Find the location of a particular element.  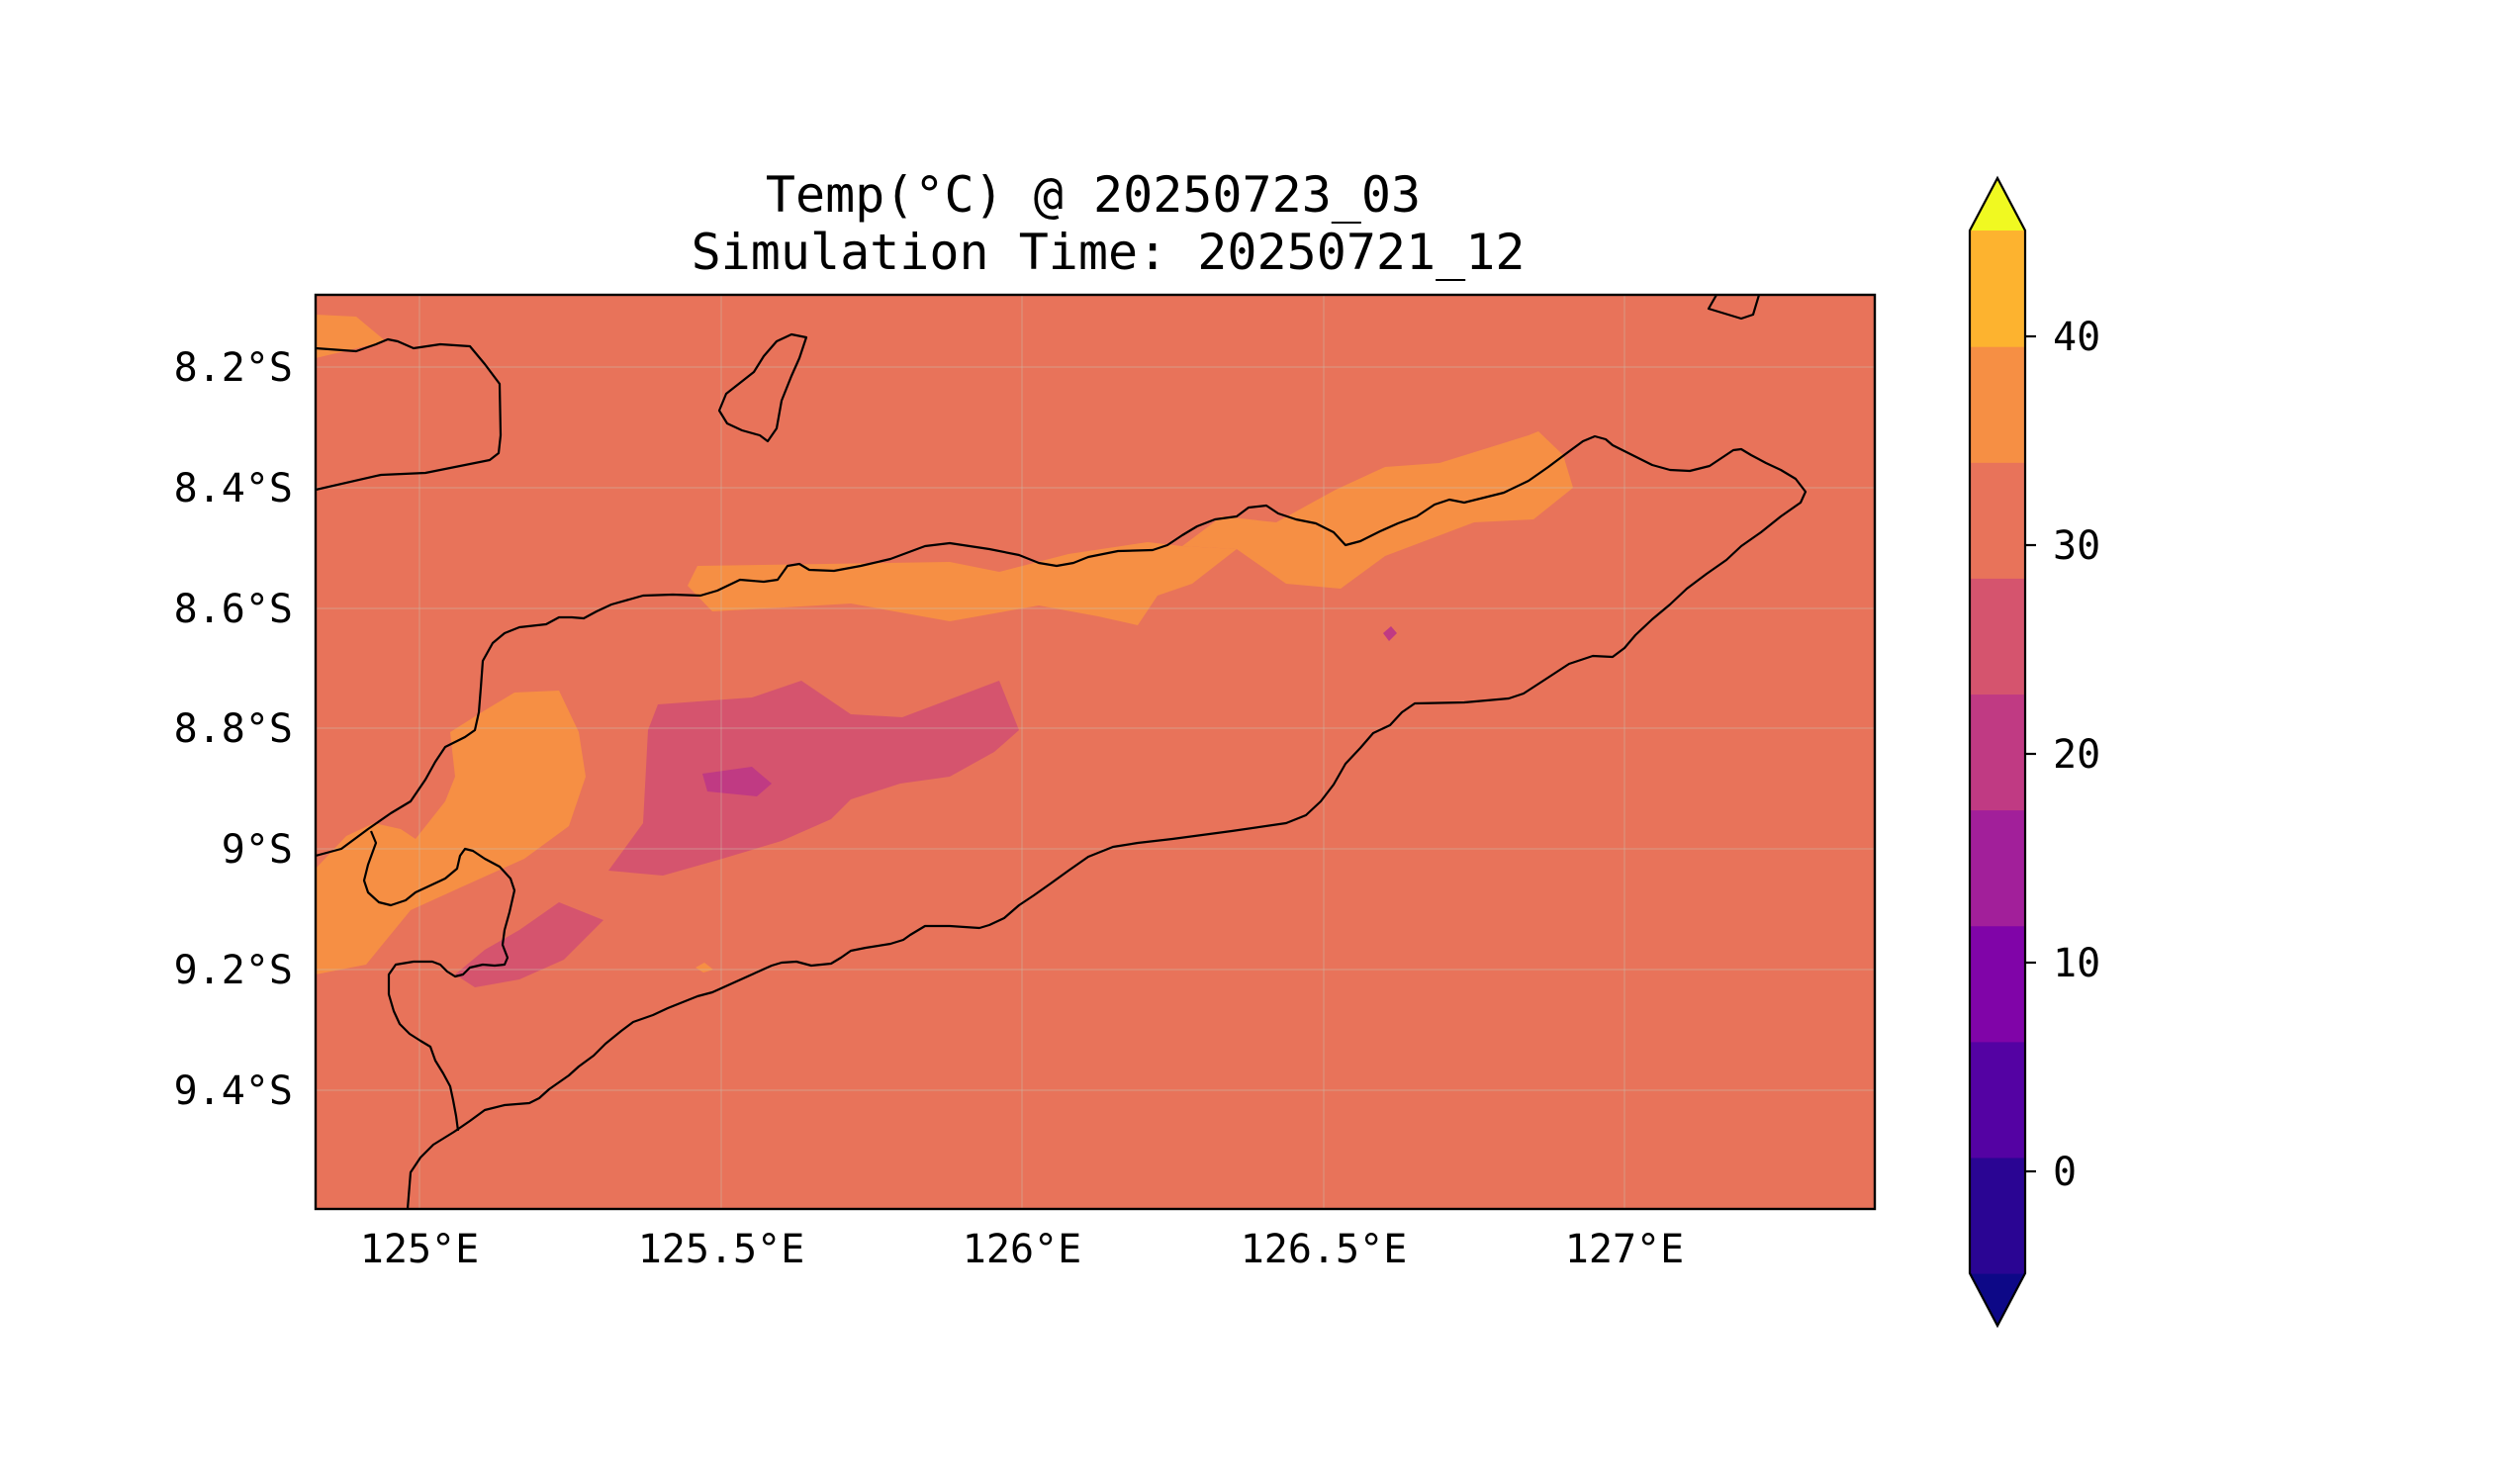

colorbar-tick-label: 10 is located at coordinates (2076, 963).